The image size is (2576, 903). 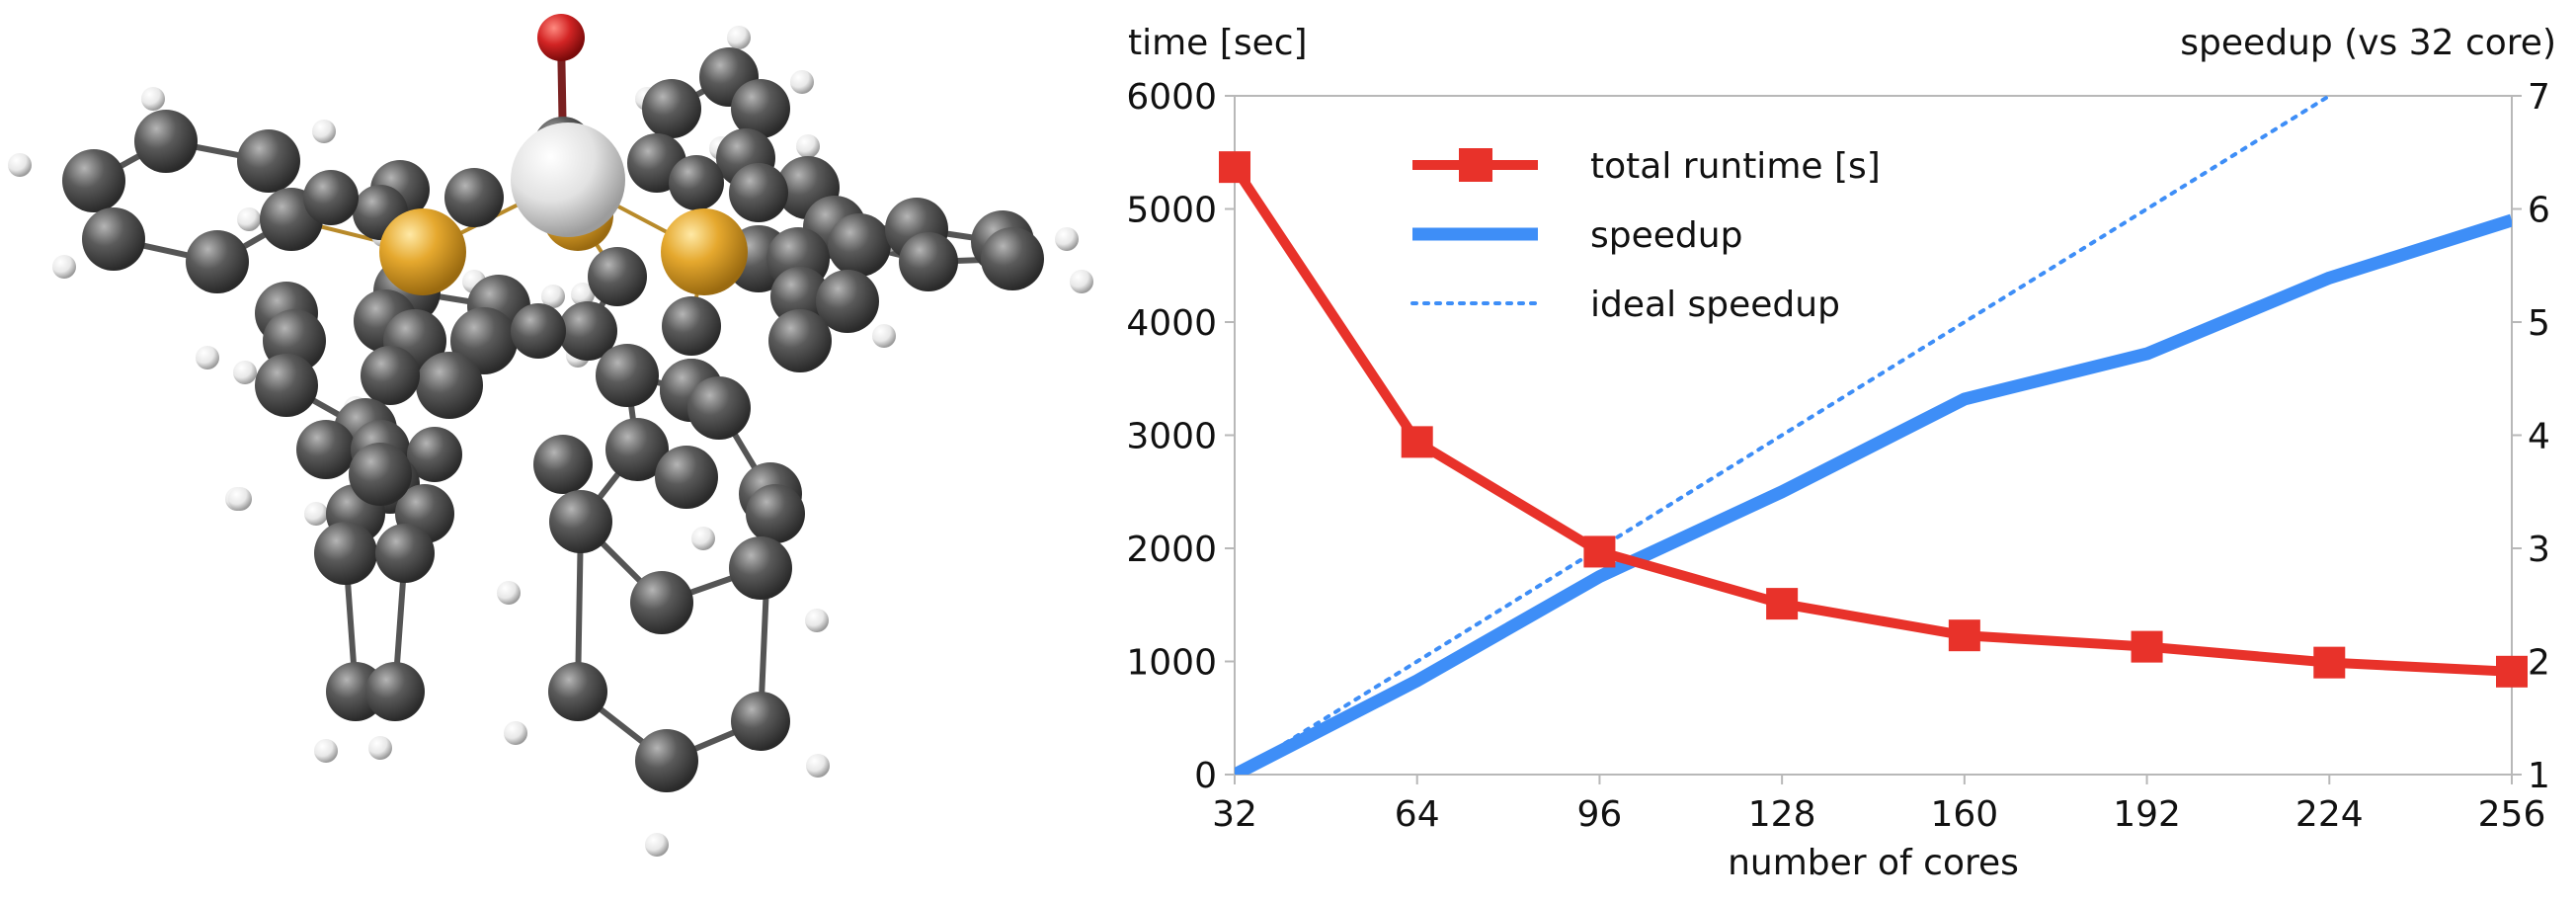 I want to click on right-tick-label: 3, so click(x=2539, y=550).